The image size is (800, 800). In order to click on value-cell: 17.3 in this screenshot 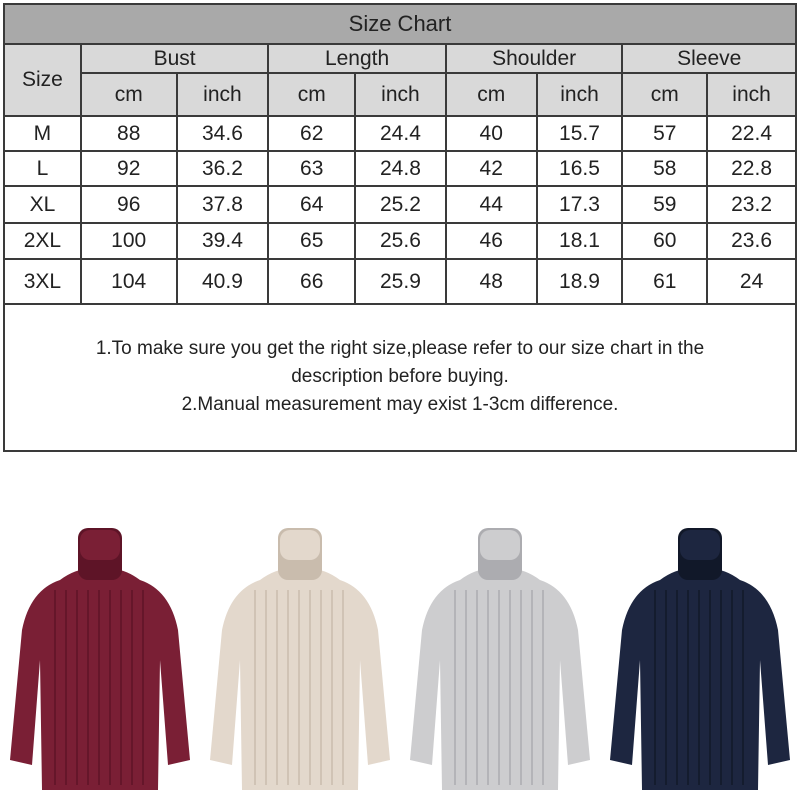, I will do `click(579, 204)`.